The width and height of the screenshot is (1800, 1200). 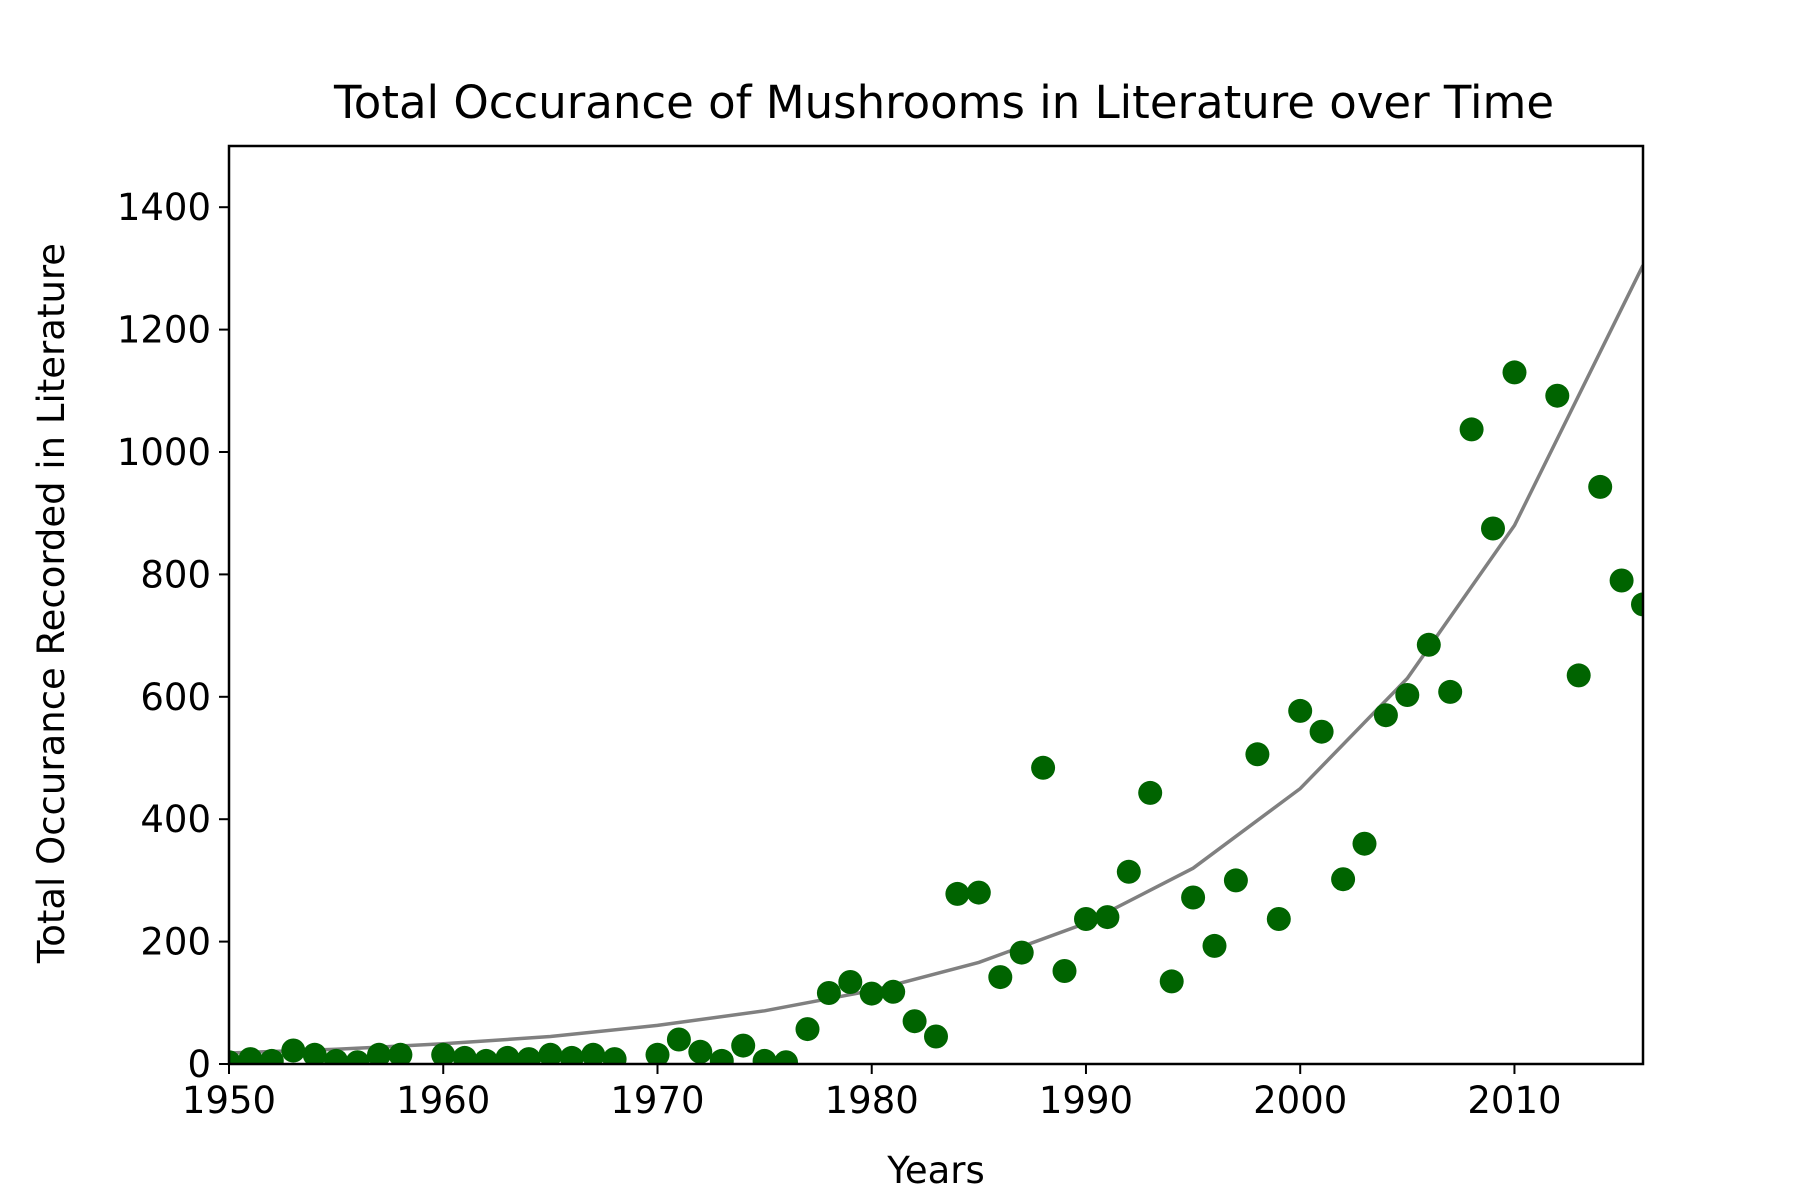 What do you see at coordinates (164, 452) in the screenshot?
I see `y-tick-label: 1000` at bounding box center [164, 452].